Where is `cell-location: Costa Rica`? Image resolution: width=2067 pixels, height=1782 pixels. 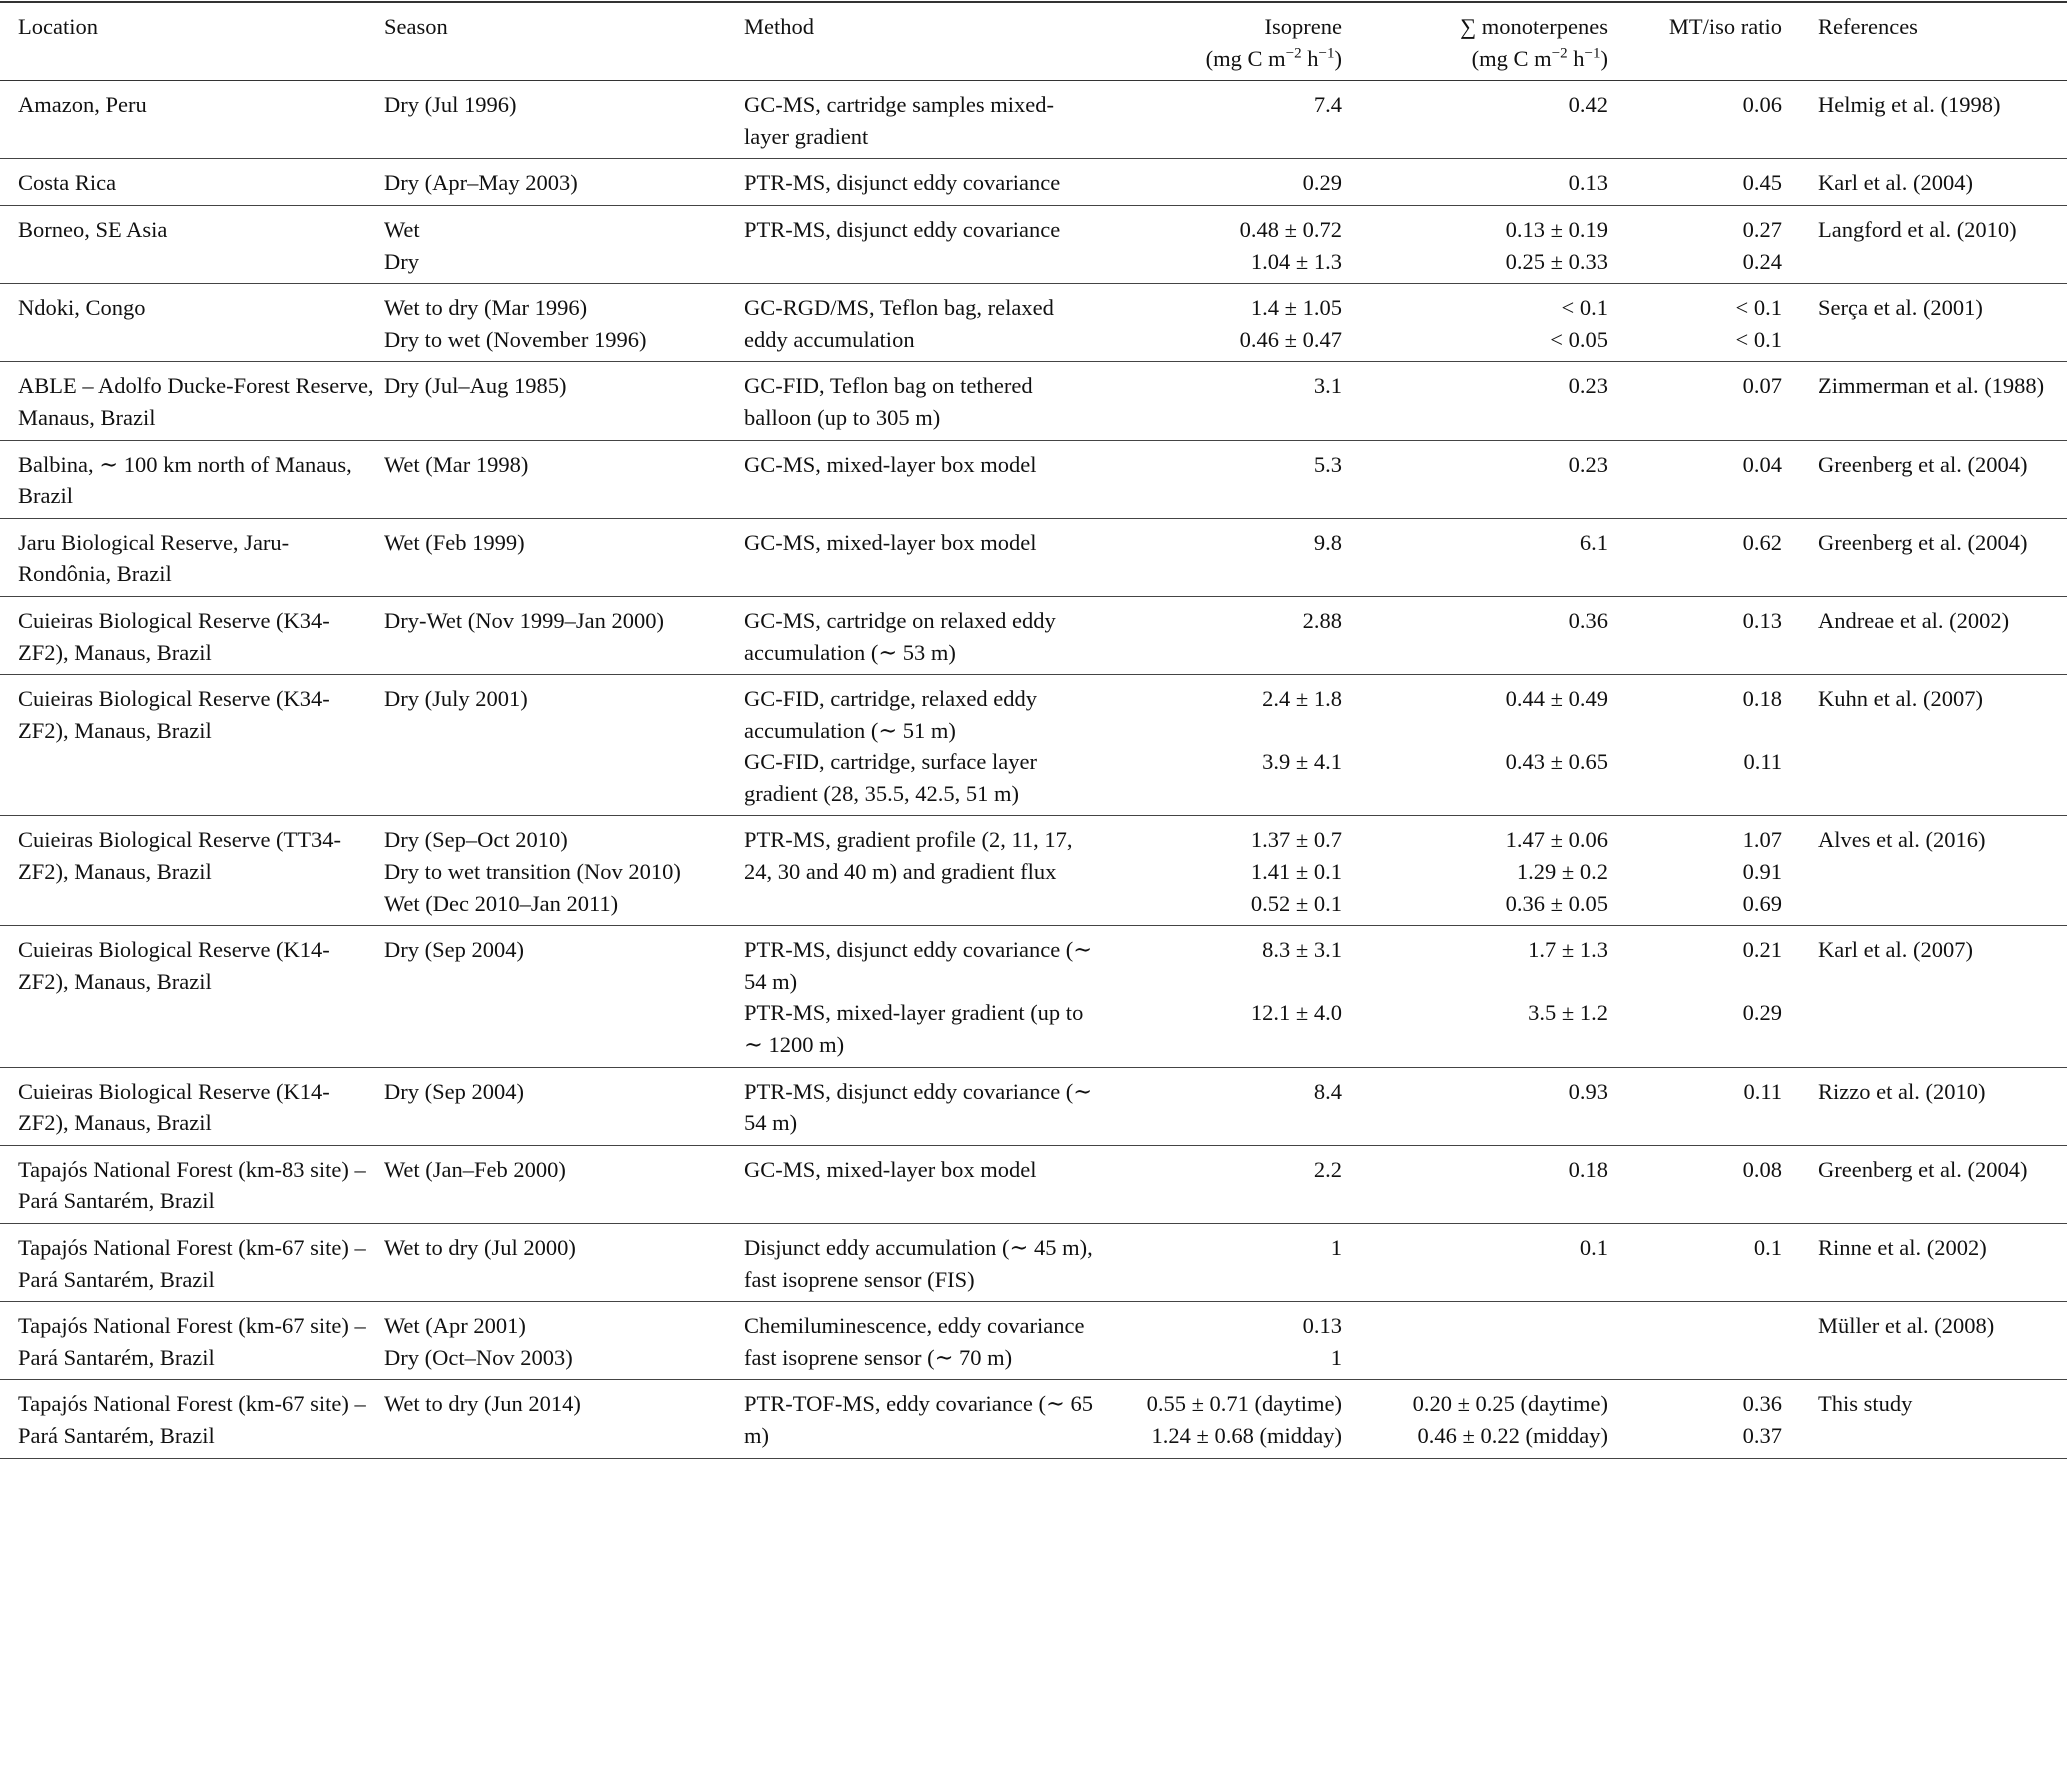 cell-location: Costa Rica is located at coordinates (67, 183).